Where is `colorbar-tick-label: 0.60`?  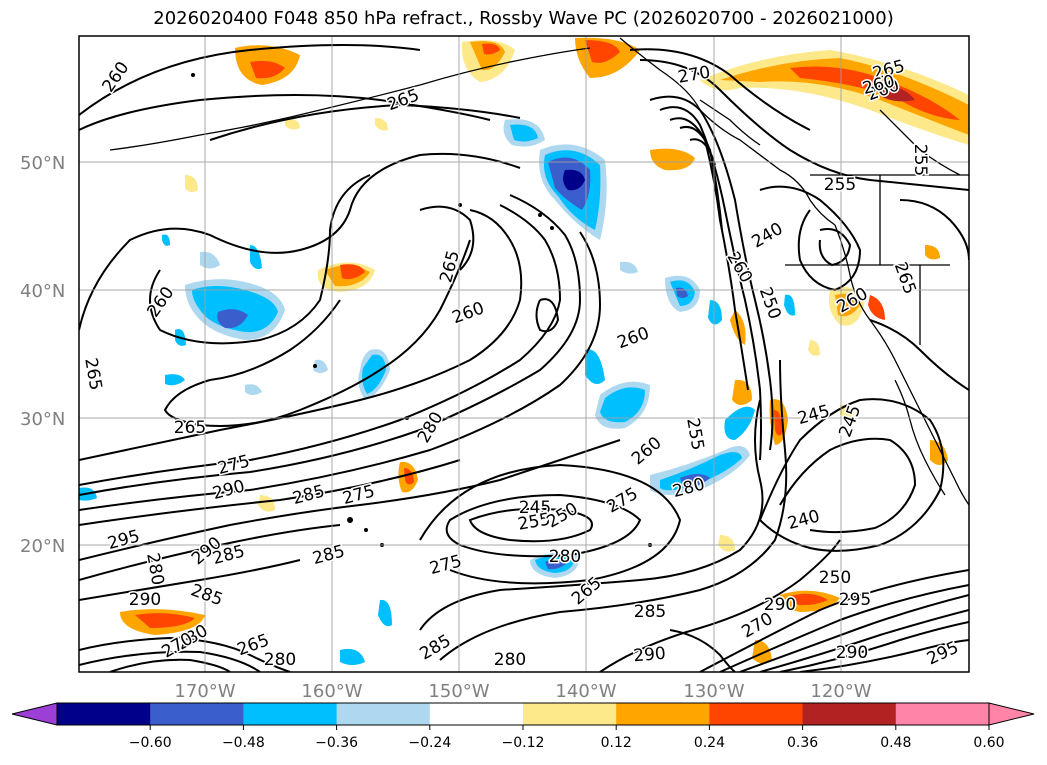 colorbar-tick-label: 0.60 is located at coordinates (988, 743).